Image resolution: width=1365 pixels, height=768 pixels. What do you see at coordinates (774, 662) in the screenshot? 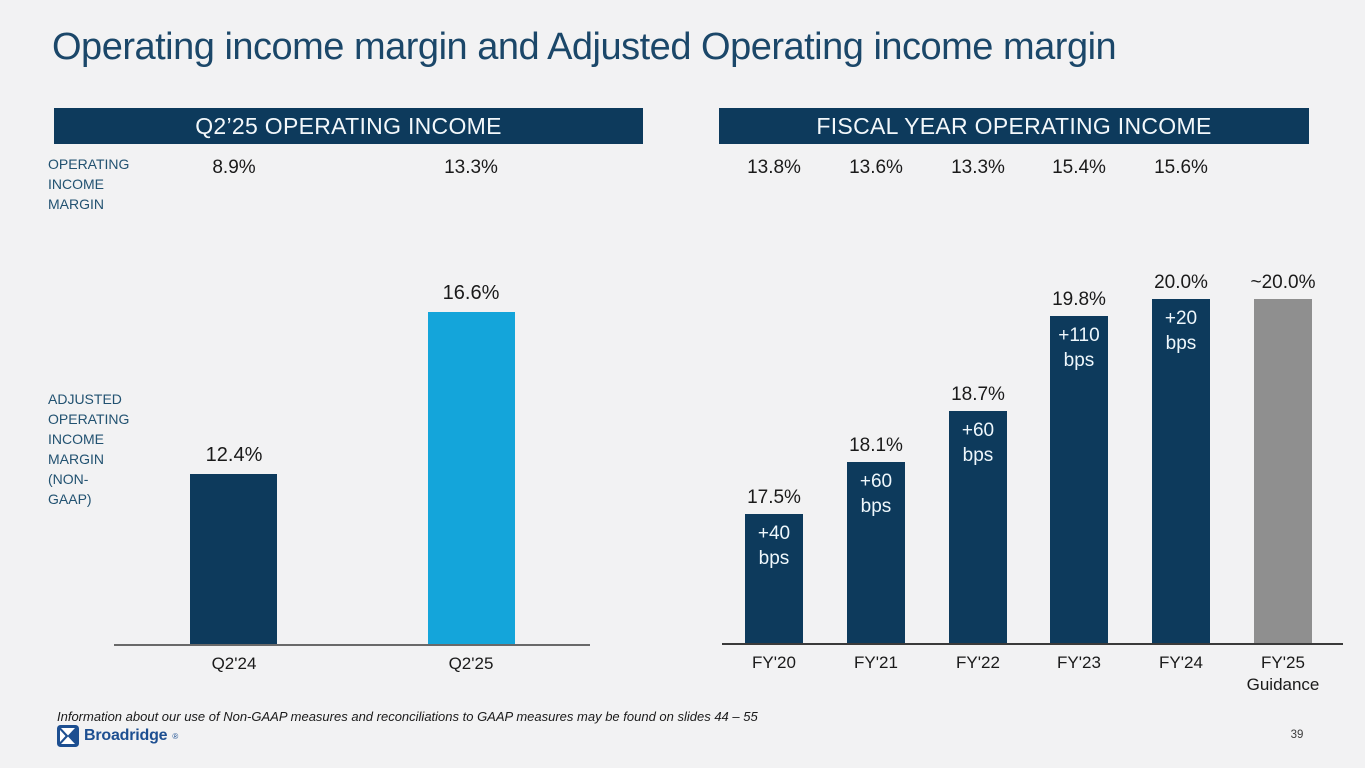
I see `x-axis-label: FY'20` at bounding box center [774, 662].